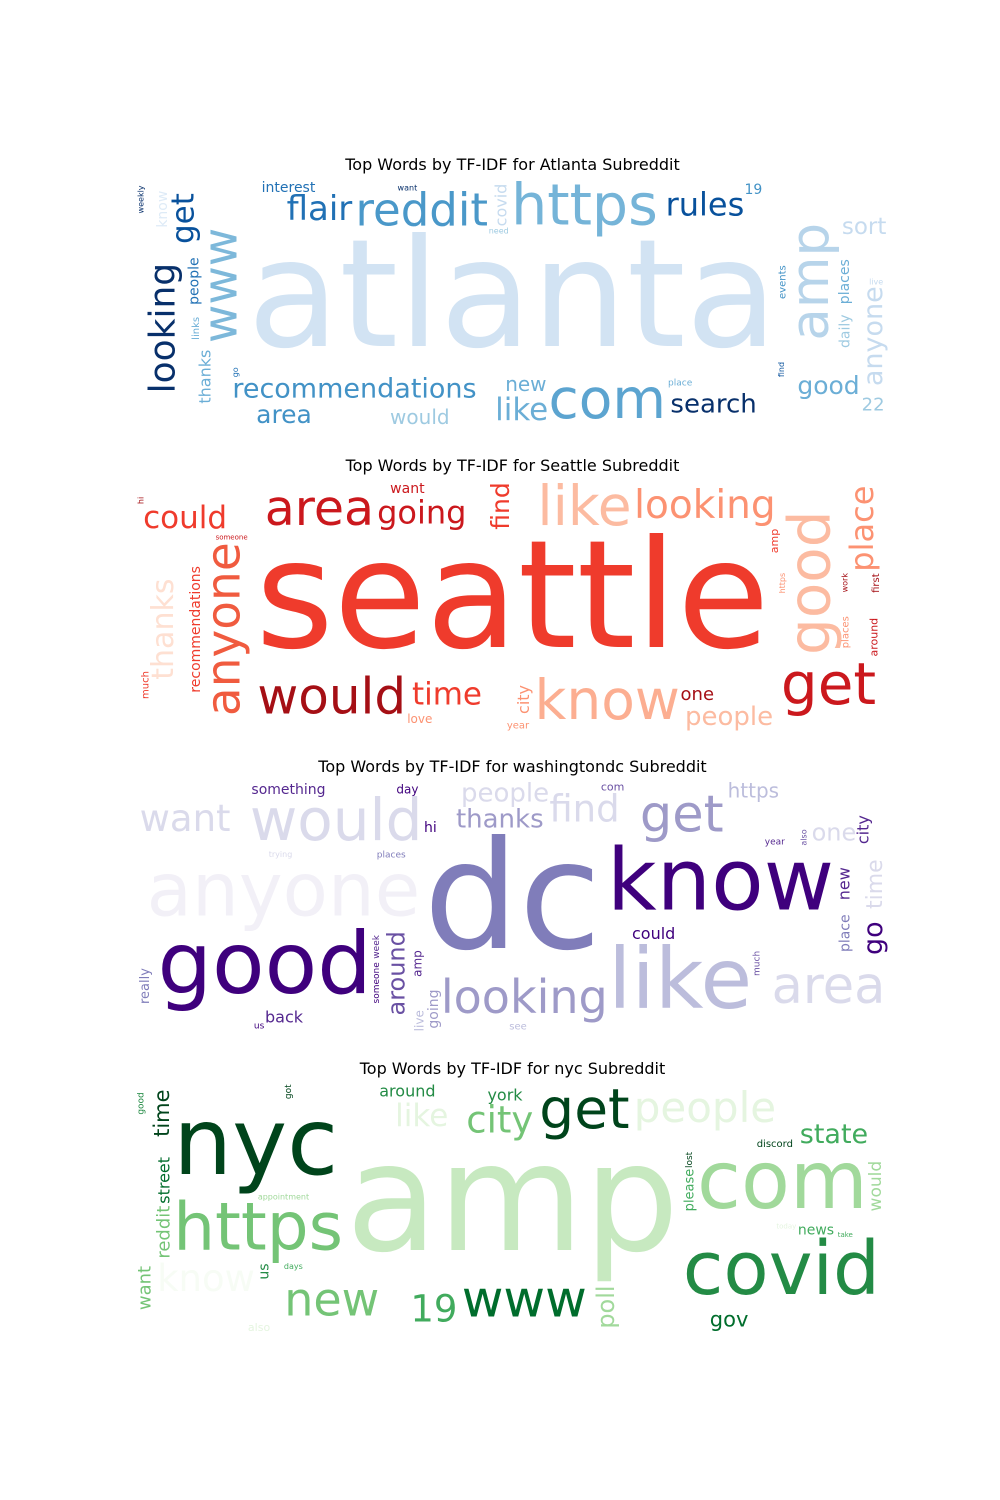  I want to click on word-street: street, so click(164, 1180).